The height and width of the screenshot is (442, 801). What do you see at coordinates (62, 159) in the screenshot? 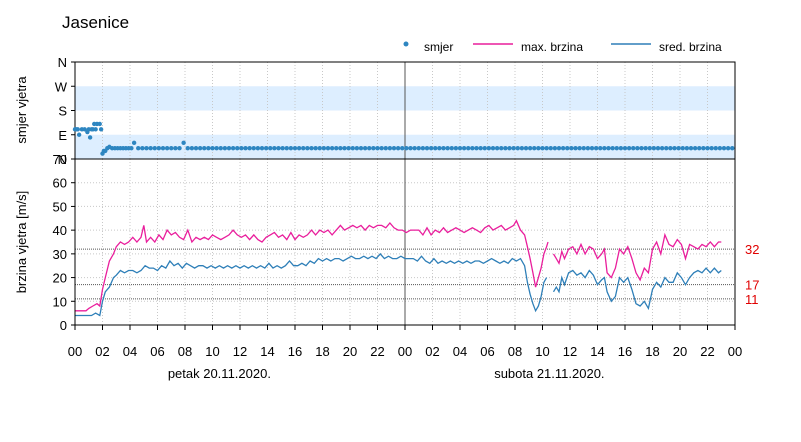
I see `direction-tick-label: N` at bounding box center [62, 159].